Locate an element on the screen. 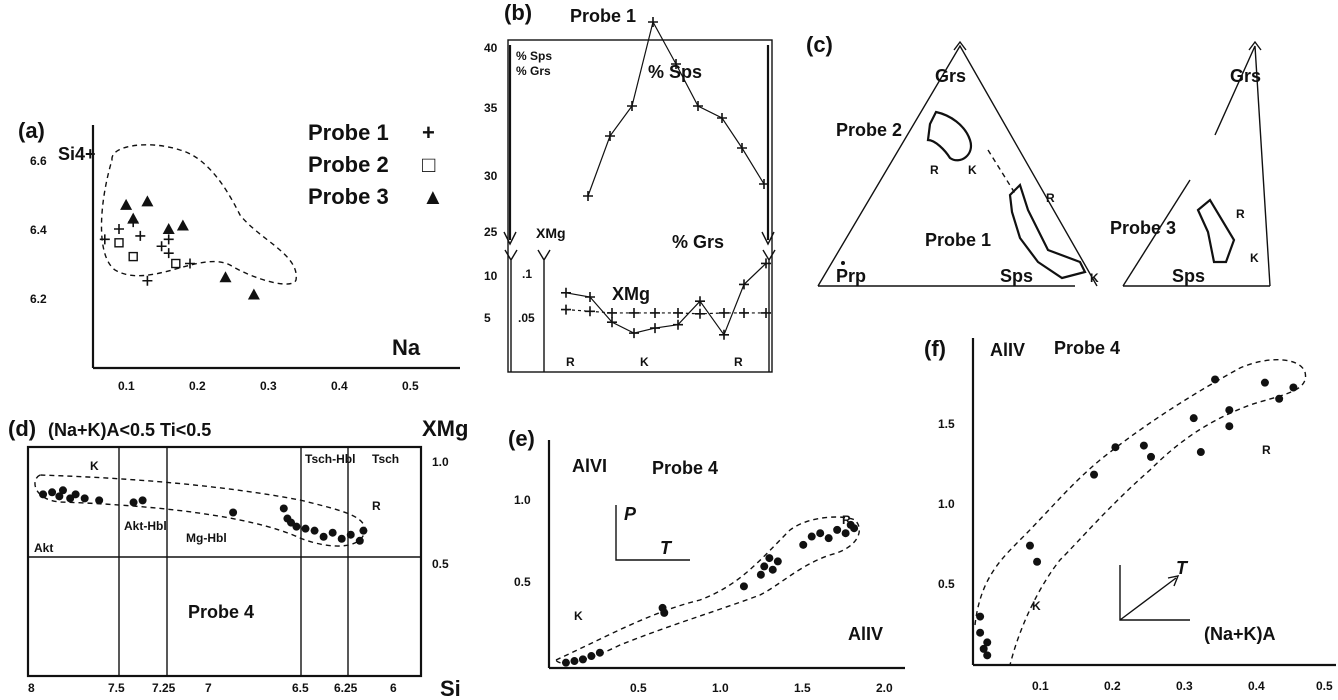  panel-b-left-arrowhead is located at coordinates (510, 238).